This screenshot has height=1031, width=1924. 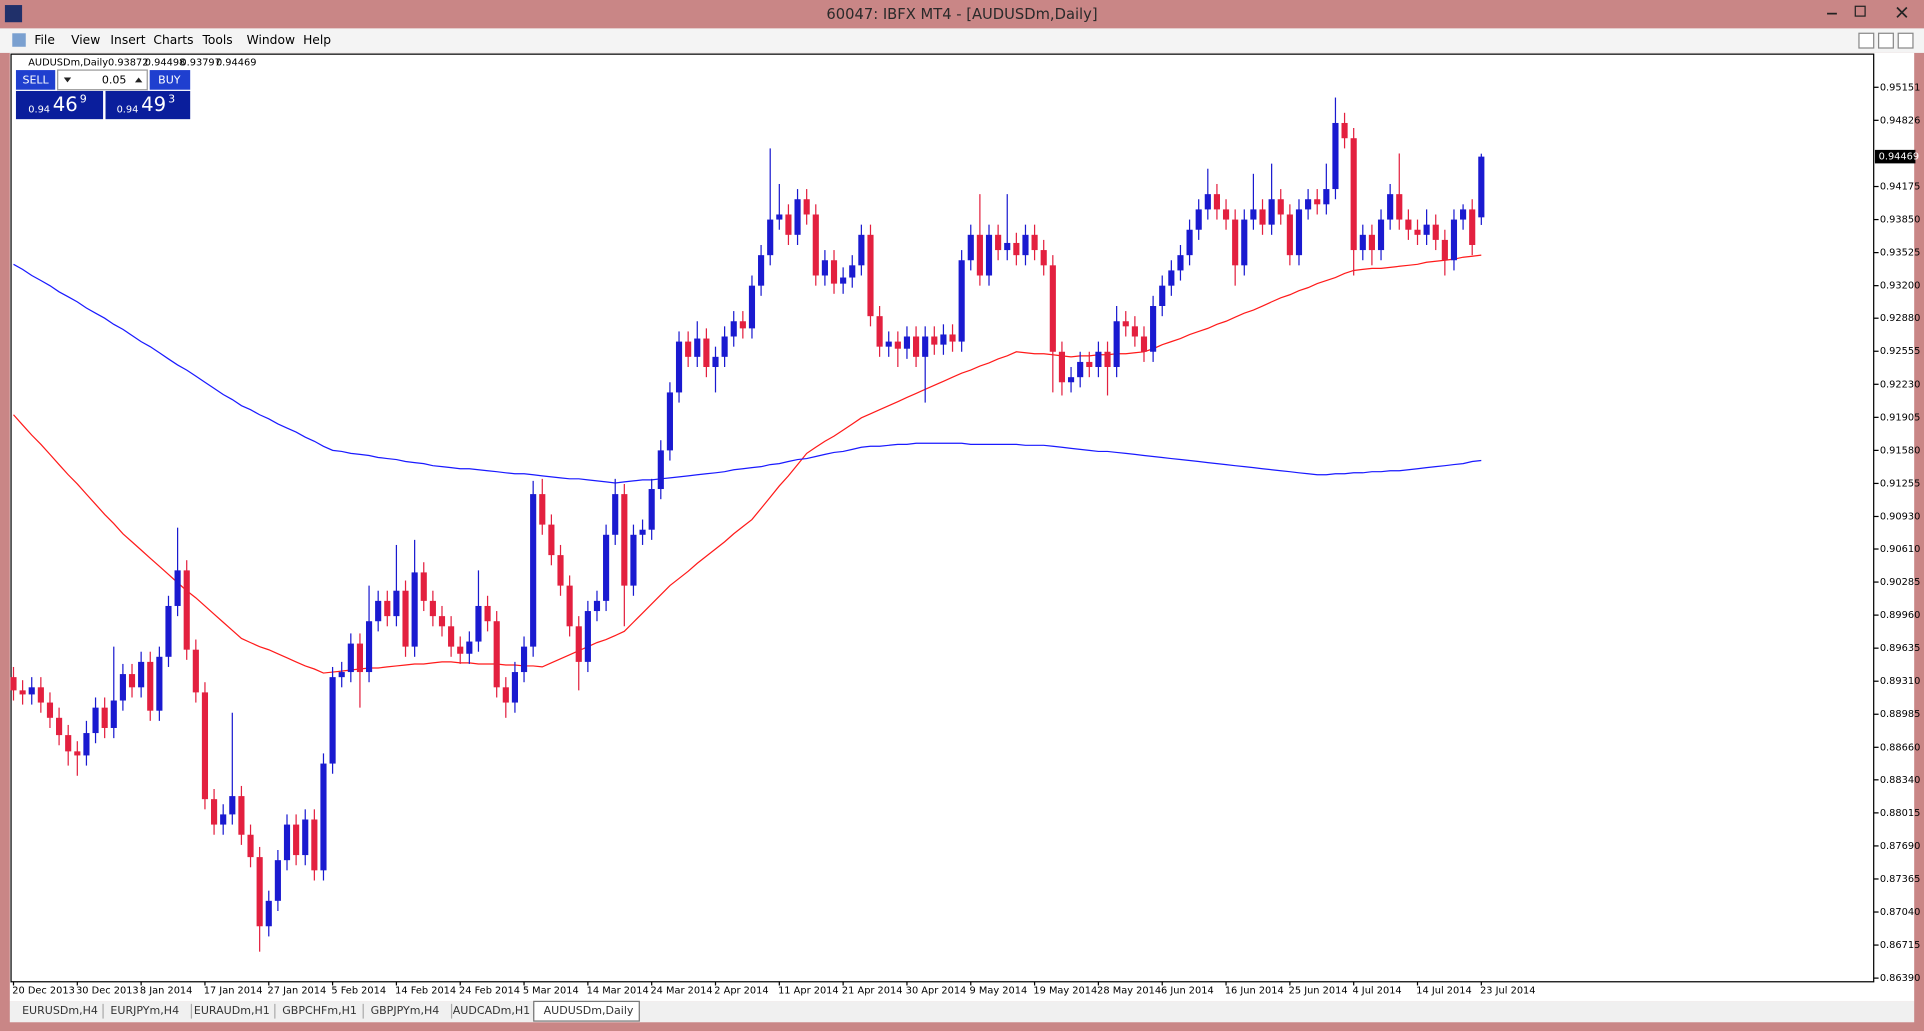 I want to click on tab: GBPCHFm,H1, so click(x=319, y=1010).